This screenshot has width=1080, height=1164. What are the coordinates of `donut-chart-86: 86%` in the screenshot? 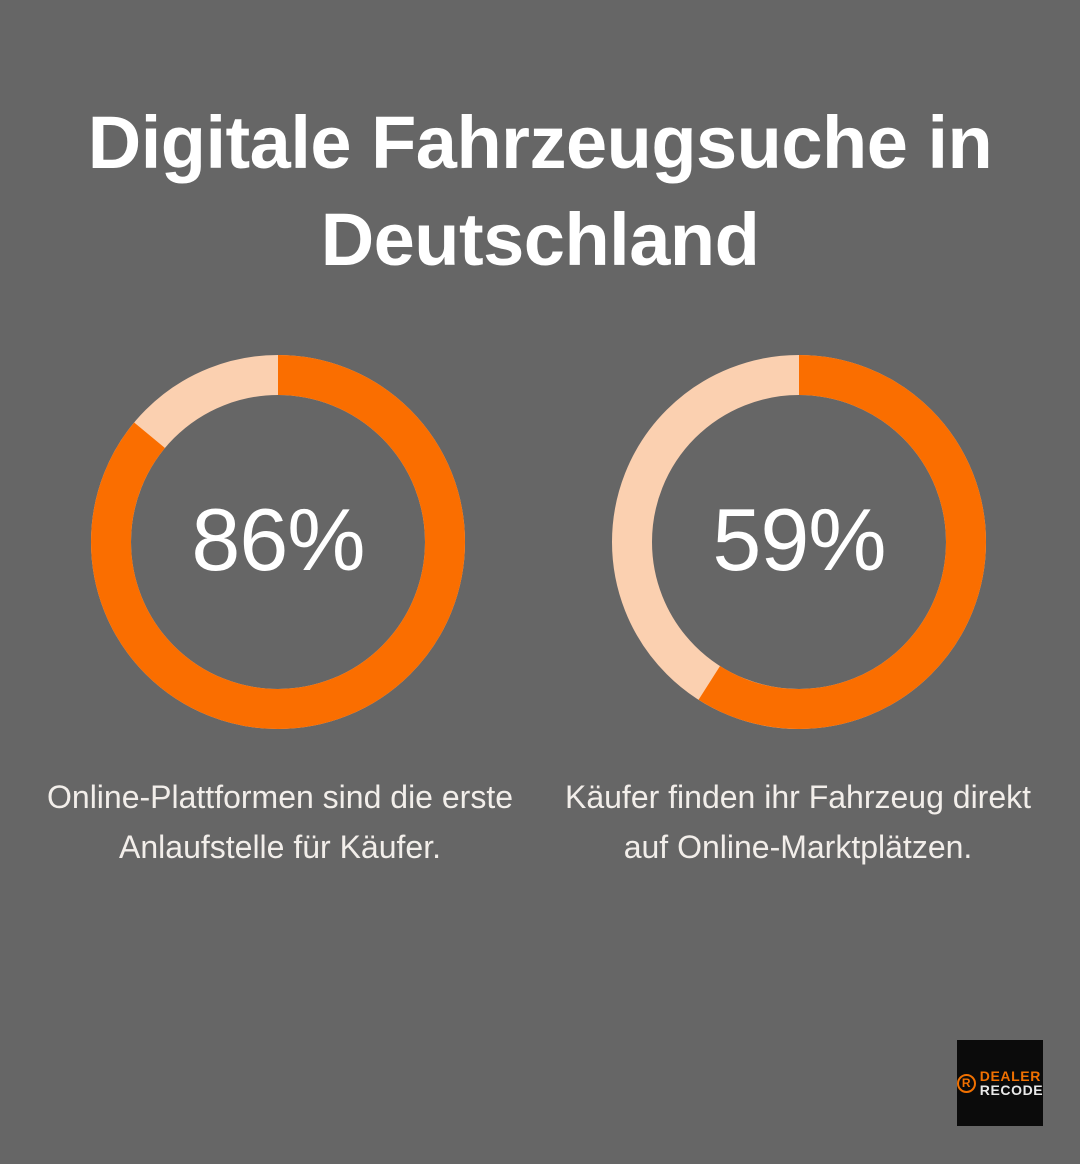 It's located at (278, 542).